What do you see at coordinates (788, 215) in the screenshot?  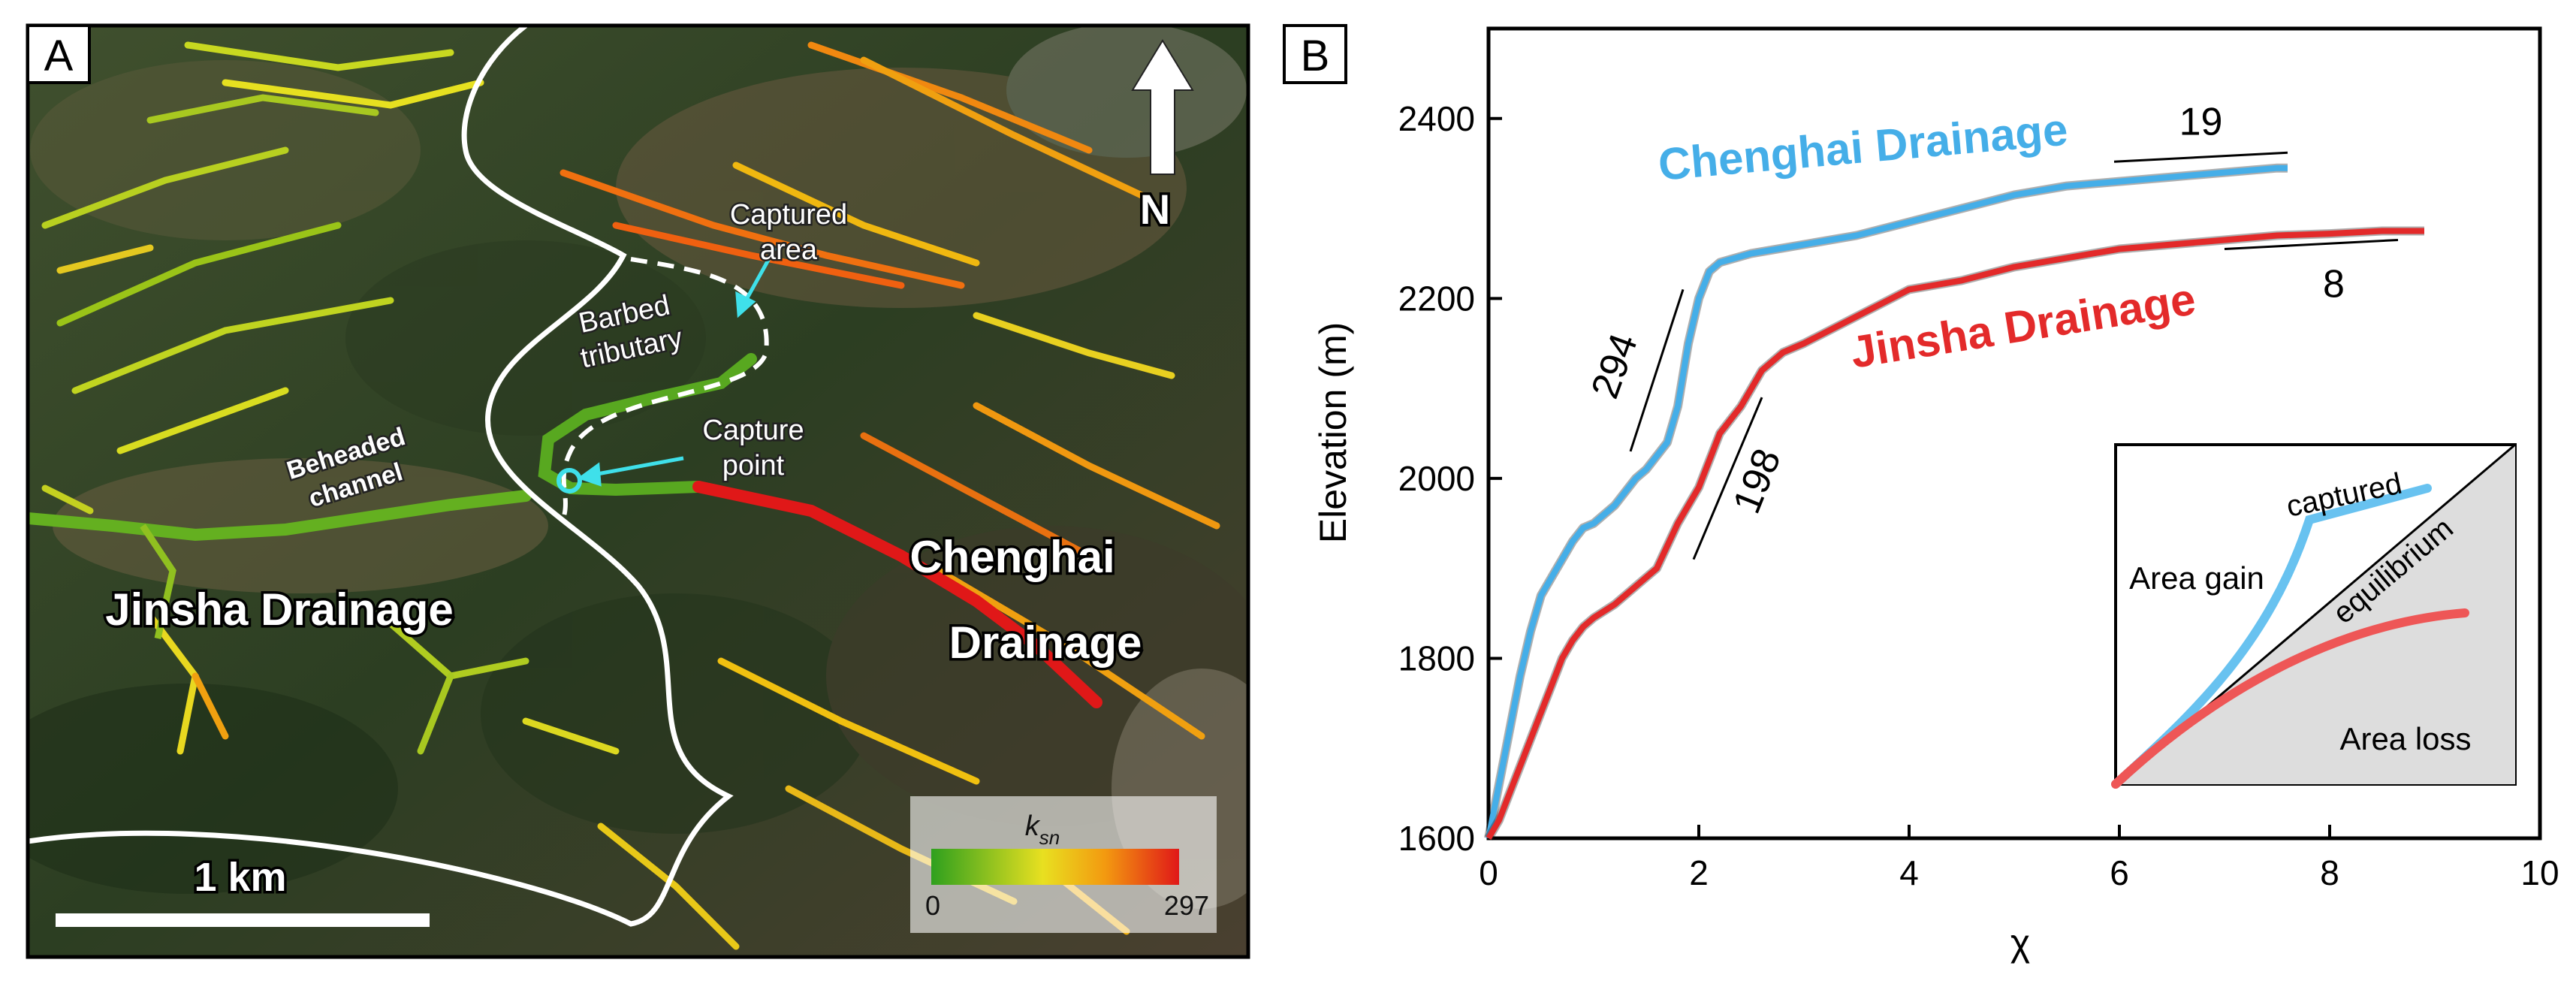 I see `captured-area-label-line1: Captured` at bounding box center [788, 215].